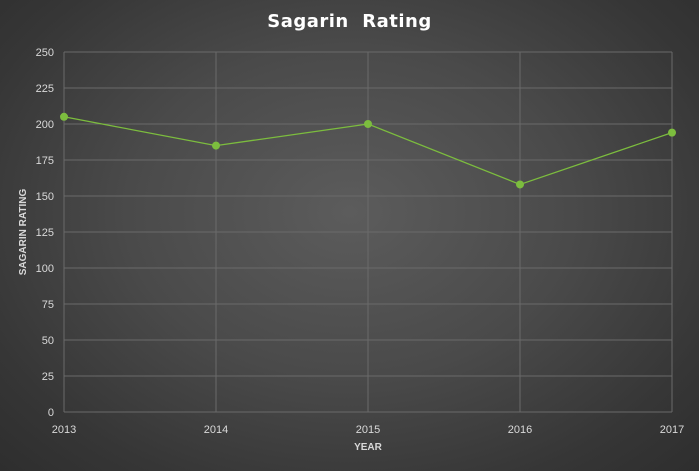  I want to click on y-tick-label: 75, so click(48, 305).